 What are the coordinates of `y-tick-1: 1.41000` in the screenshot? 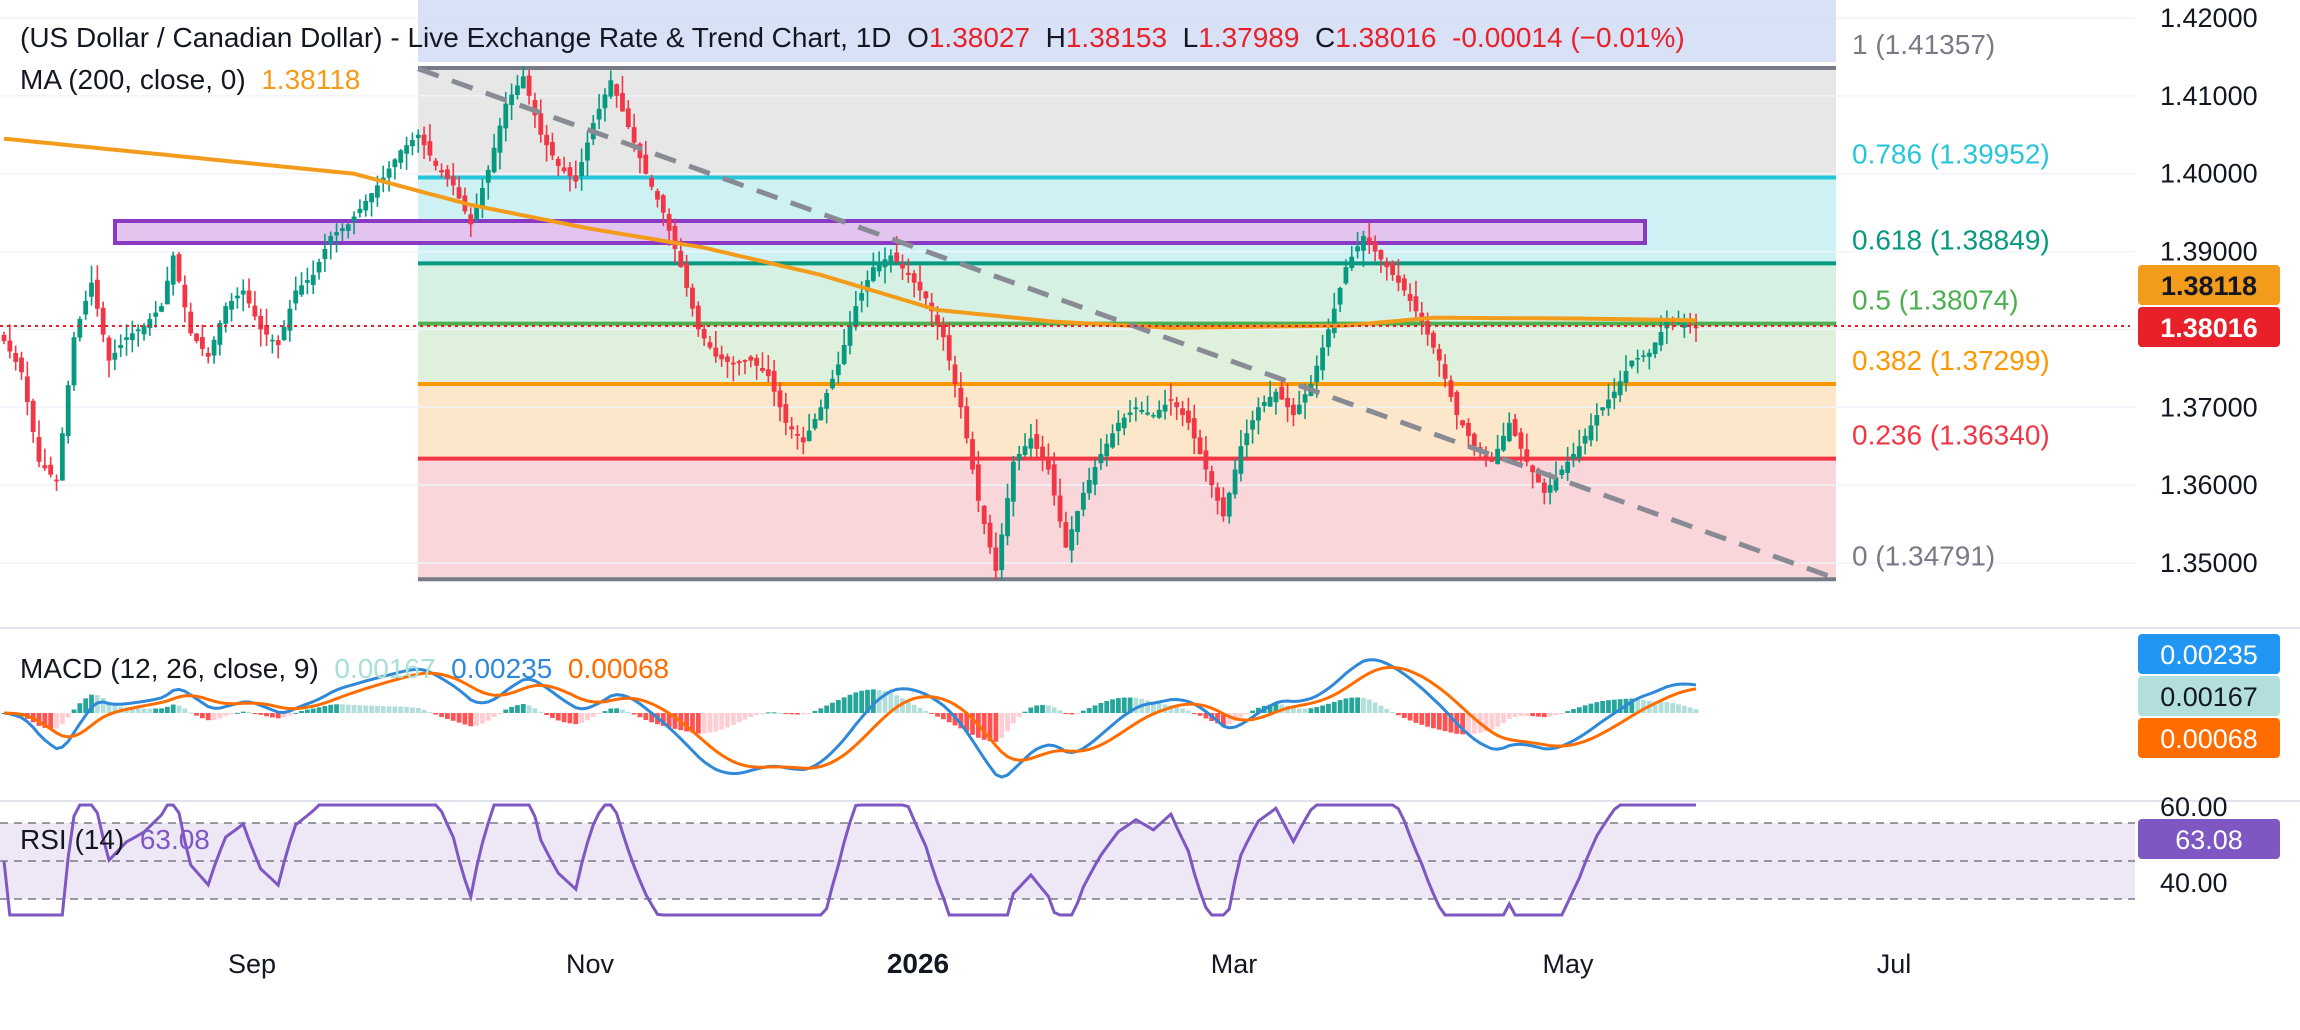 It's located at (2209, 96).